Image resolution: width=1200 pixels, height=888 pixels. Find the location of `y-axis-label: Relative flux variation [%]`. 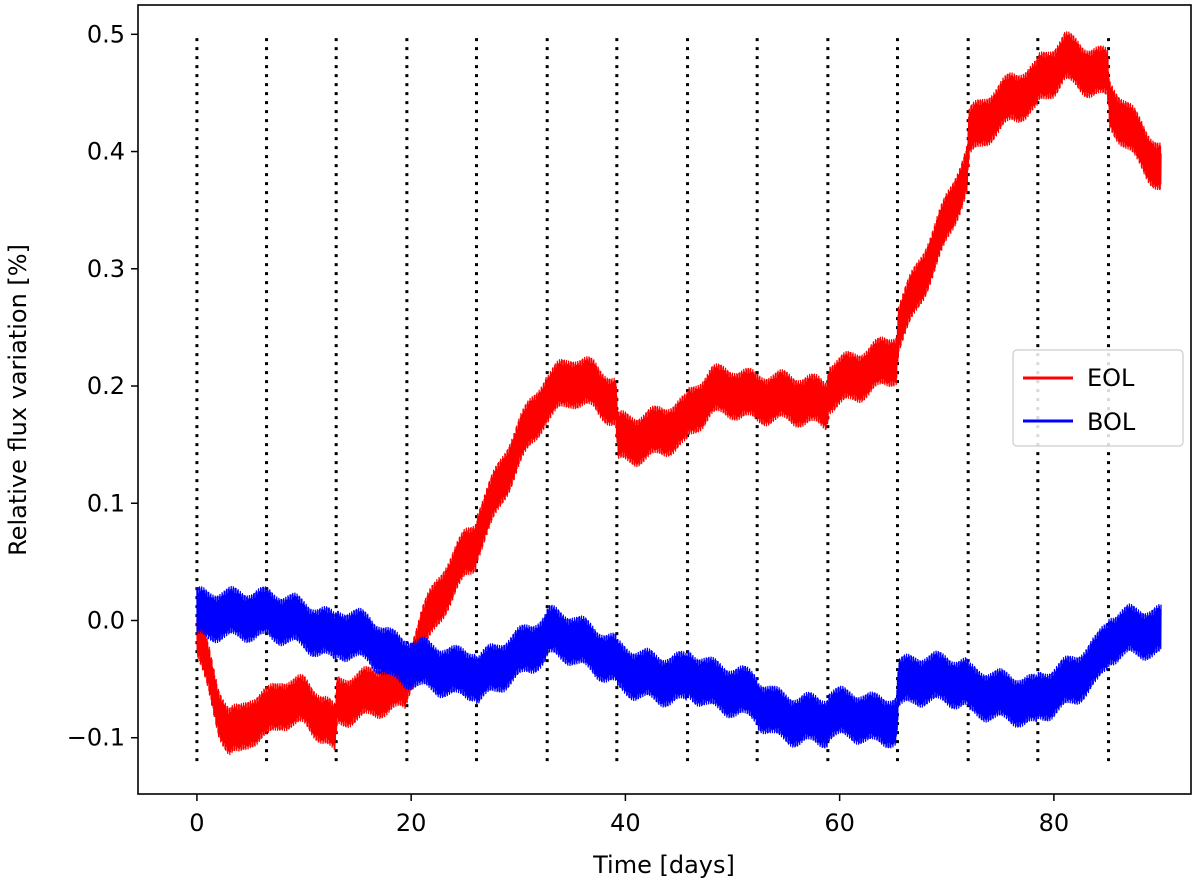

y-axis-label: Relative flux variation [%] is located at coordinates (18, 400).